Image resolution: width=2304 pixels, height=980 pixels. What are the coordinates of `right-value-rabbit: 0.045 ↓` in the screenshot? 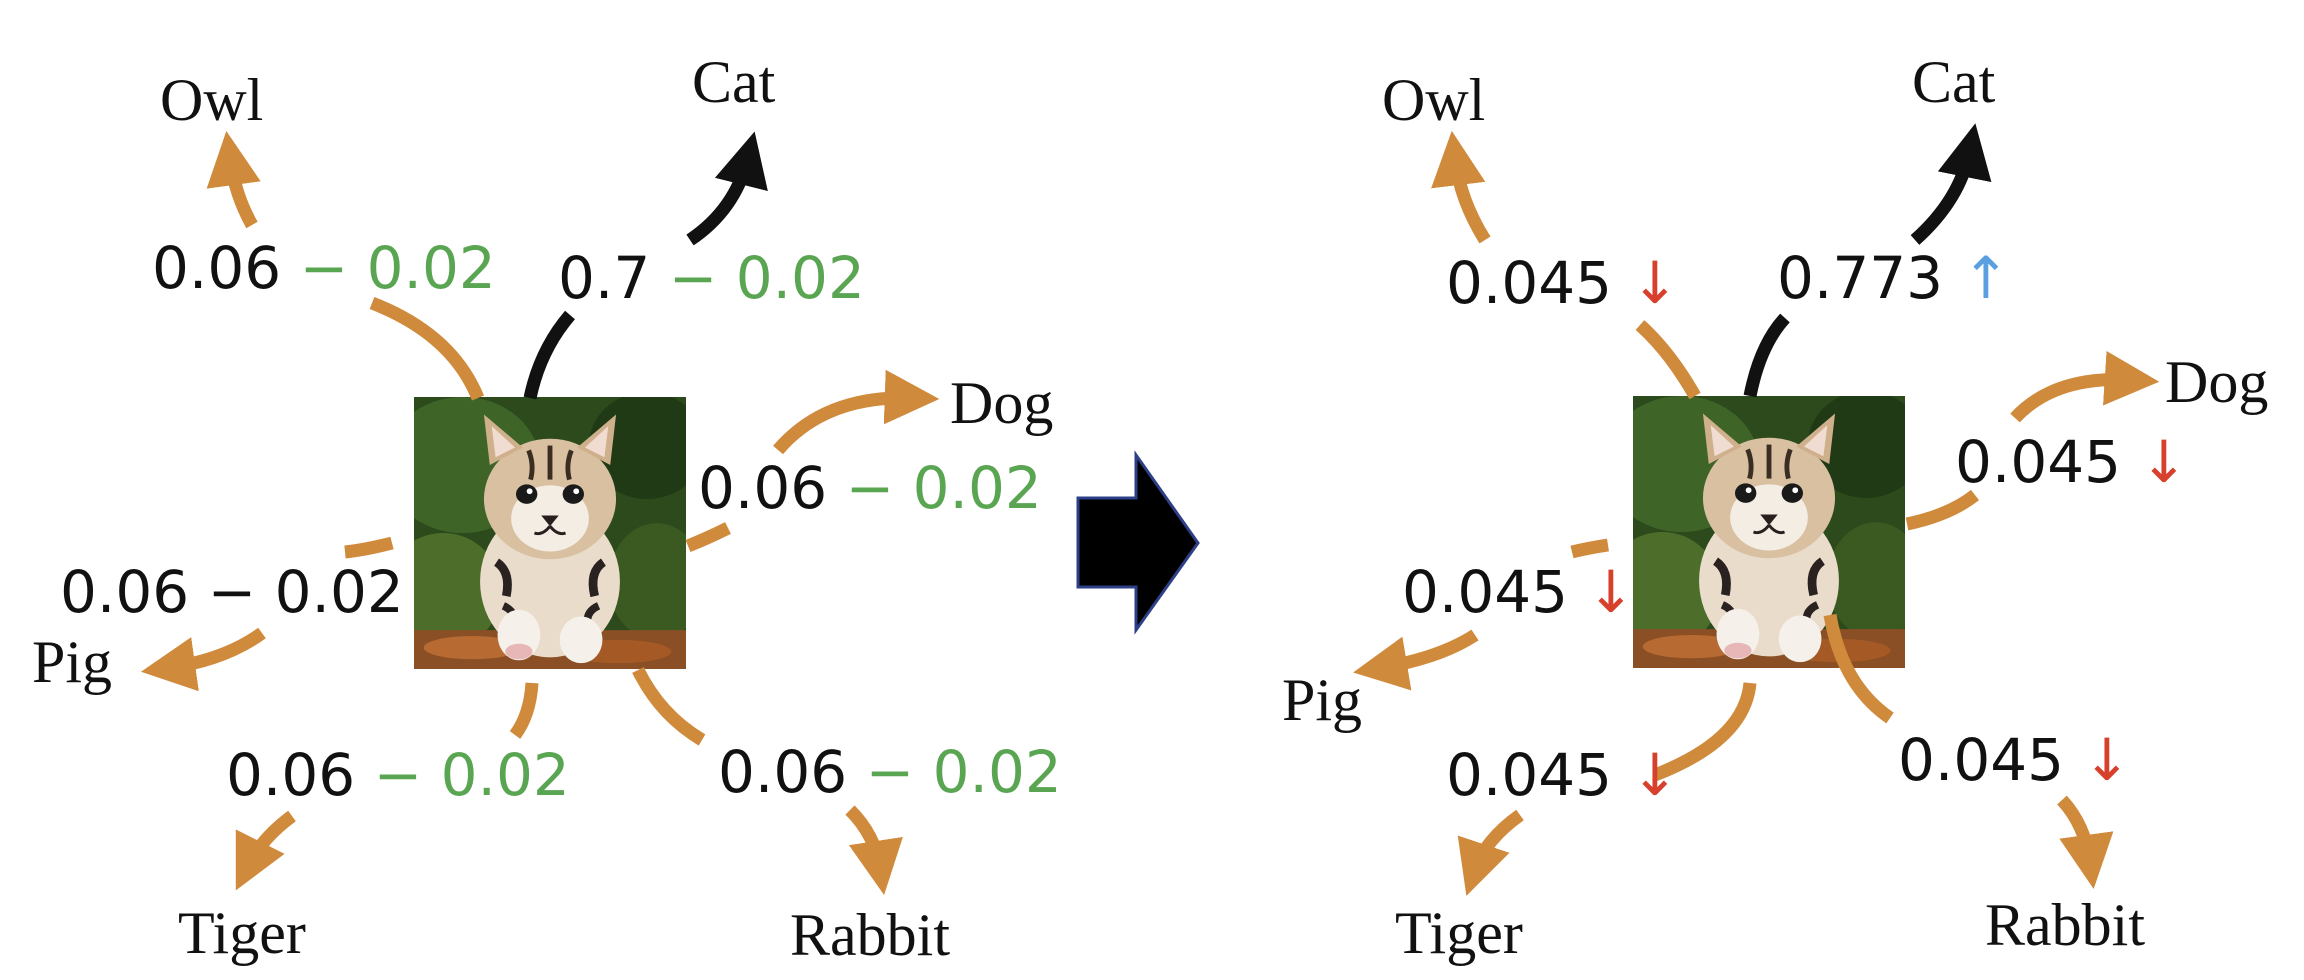 It's located at (2014, 760).